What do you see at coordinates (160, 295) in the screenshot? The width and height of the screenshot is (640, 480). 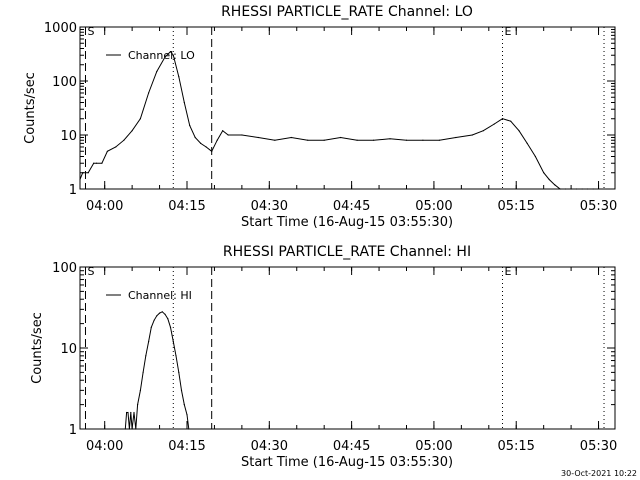 I see `legend-entry: Channel: HI` at bounding box center [160, 295].